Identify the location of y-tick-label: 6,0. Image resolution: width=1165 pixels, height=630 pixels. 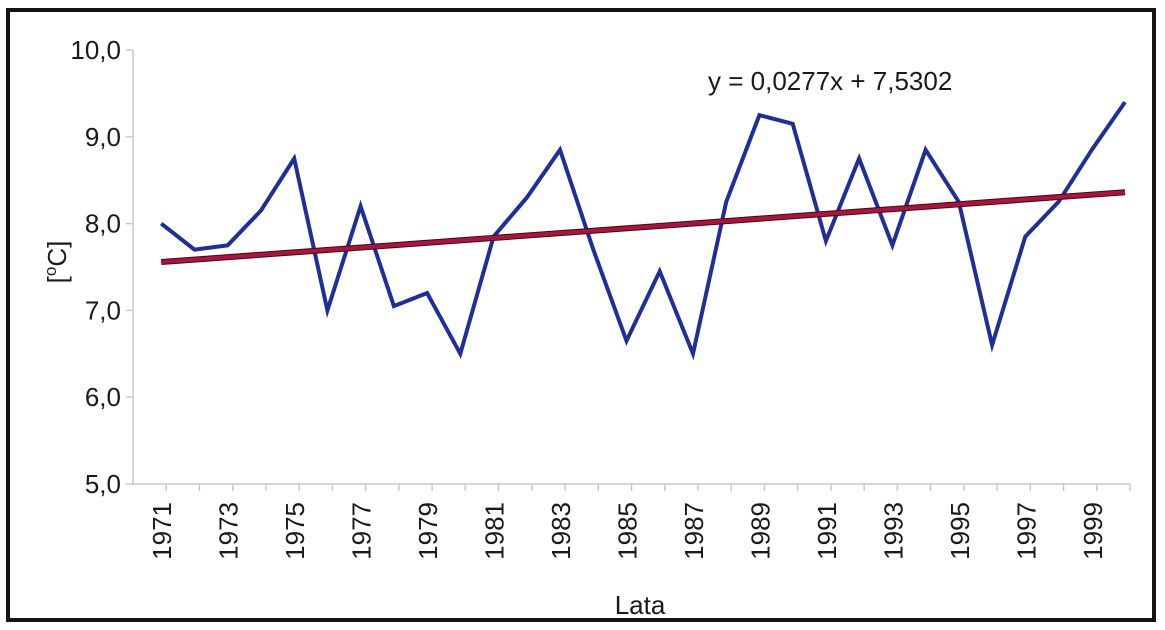
(103, 397).